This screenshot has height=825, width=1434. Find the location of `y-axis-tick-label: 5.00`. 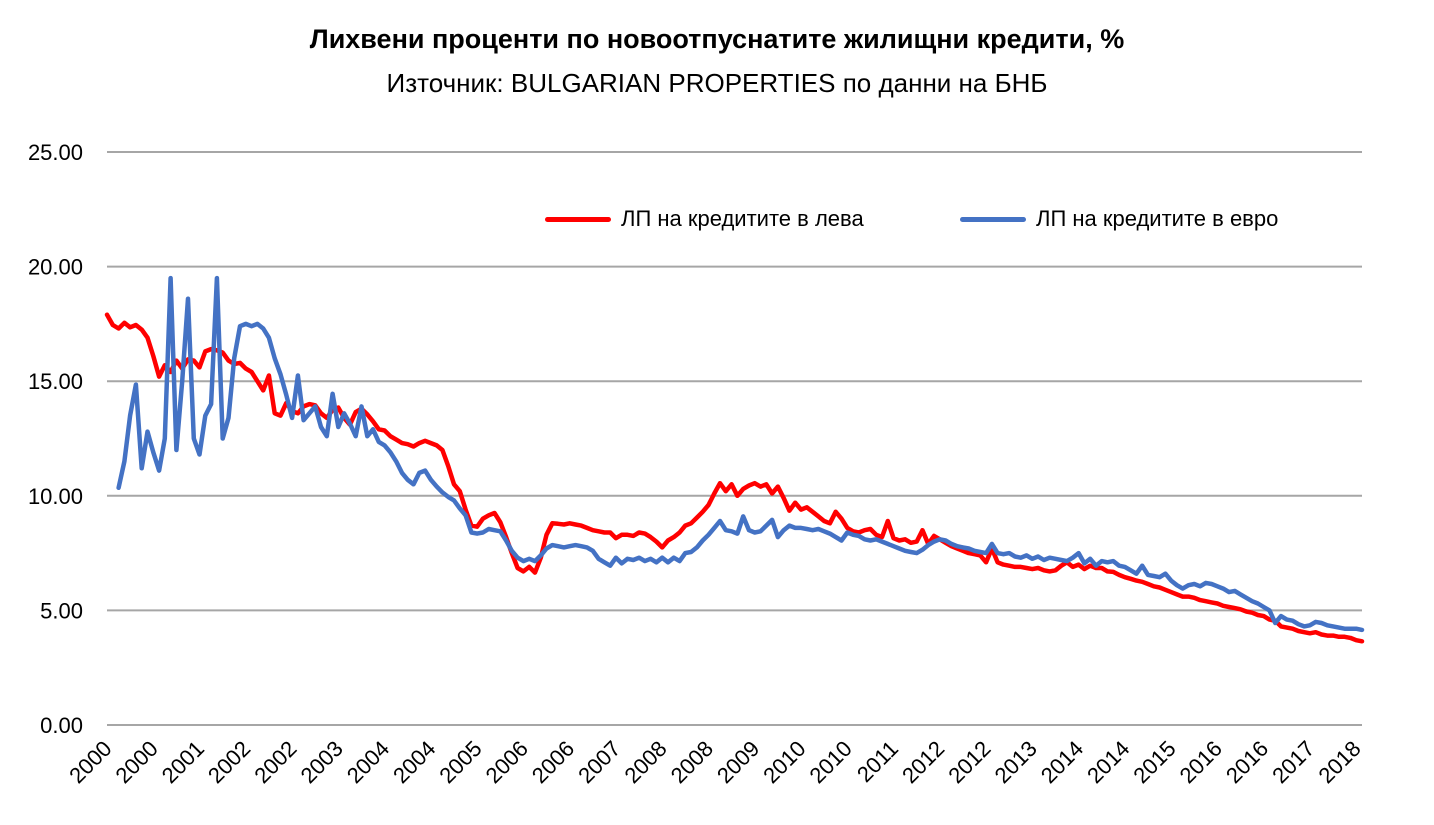

y-axis-tick-label: 5.00 is located at coordinates (61, 610).